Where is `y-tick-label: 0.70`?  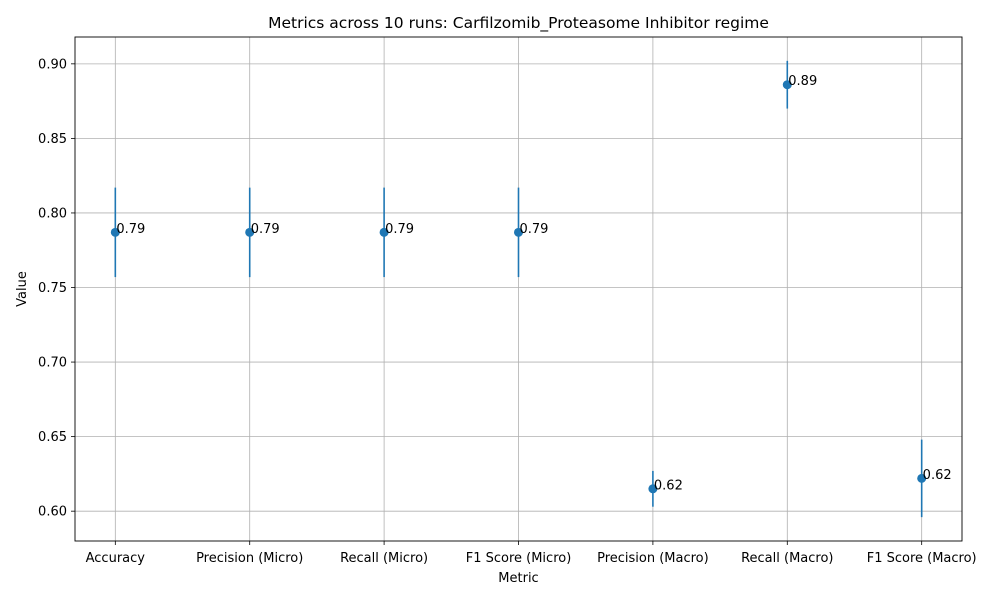 y-tick-label: 0.70 is located at coordinates (52, 363).